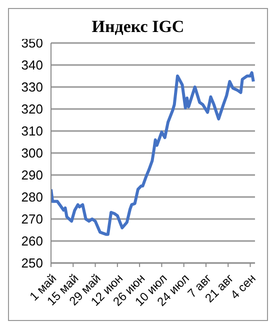 The width and height of the screenshot is (276, 329). Describe the element at coordinates (32, 153) in the screenshot. I see `y-tick-label: 300` at that location.